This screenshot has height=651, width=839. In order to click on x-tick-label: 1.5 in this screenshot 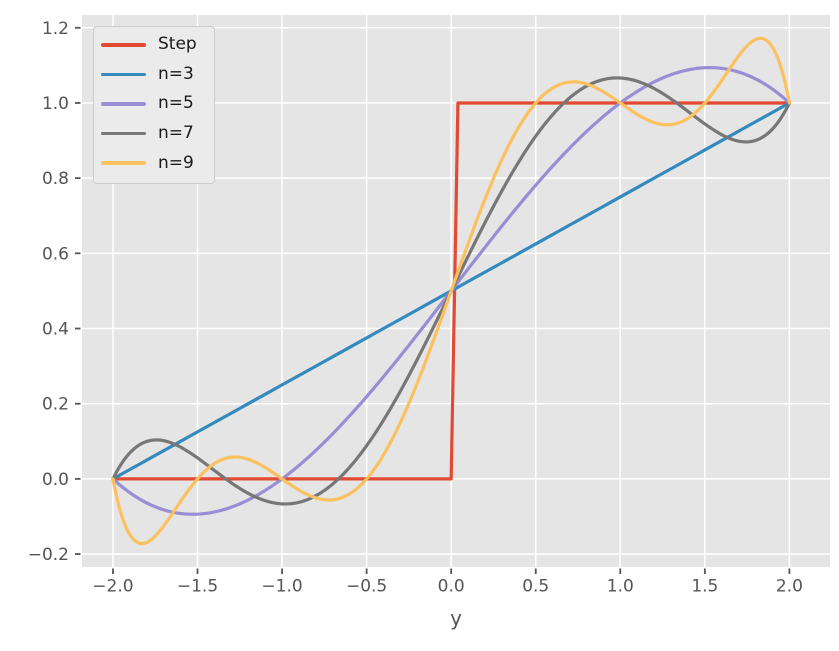, I will do `click(704, 587)`.